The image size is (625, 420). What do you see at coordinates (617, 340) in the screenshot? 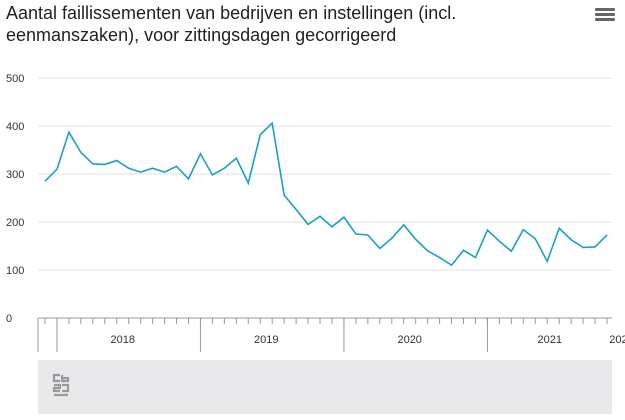
I see `x-year-label: 2022` at bounding box center [617, 340].